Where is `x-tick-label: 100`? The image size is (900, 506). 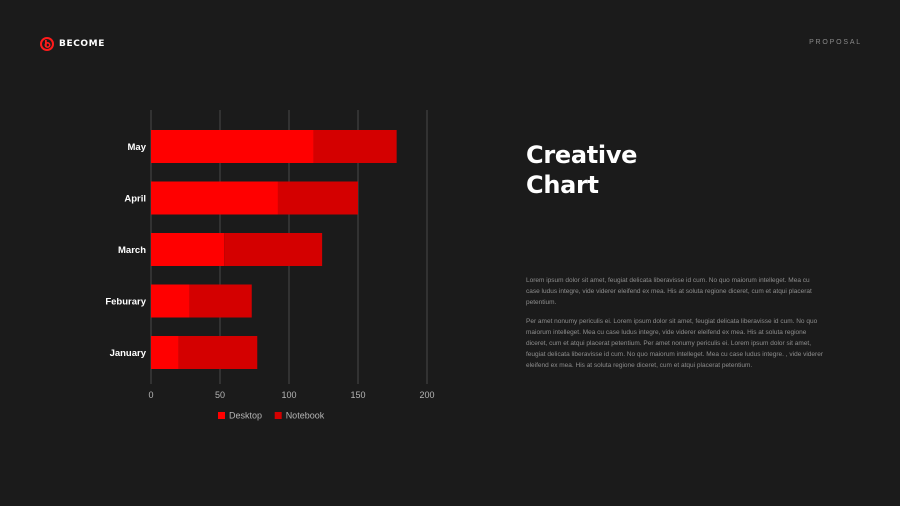
x-tick-label: 100 is located at coordinates (288, 395).